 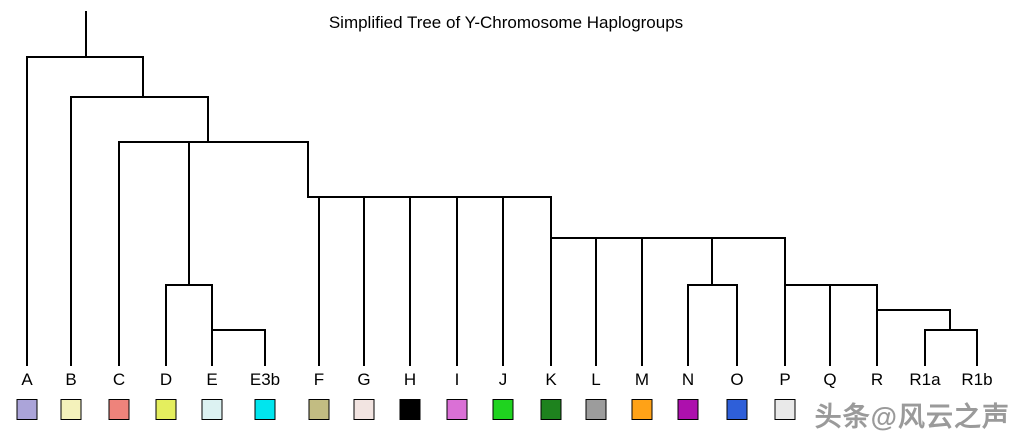 What do you see at coordinates (503, 409) in the screenshot?
I see `color-swatch-J` at bounding box center [503, 409].